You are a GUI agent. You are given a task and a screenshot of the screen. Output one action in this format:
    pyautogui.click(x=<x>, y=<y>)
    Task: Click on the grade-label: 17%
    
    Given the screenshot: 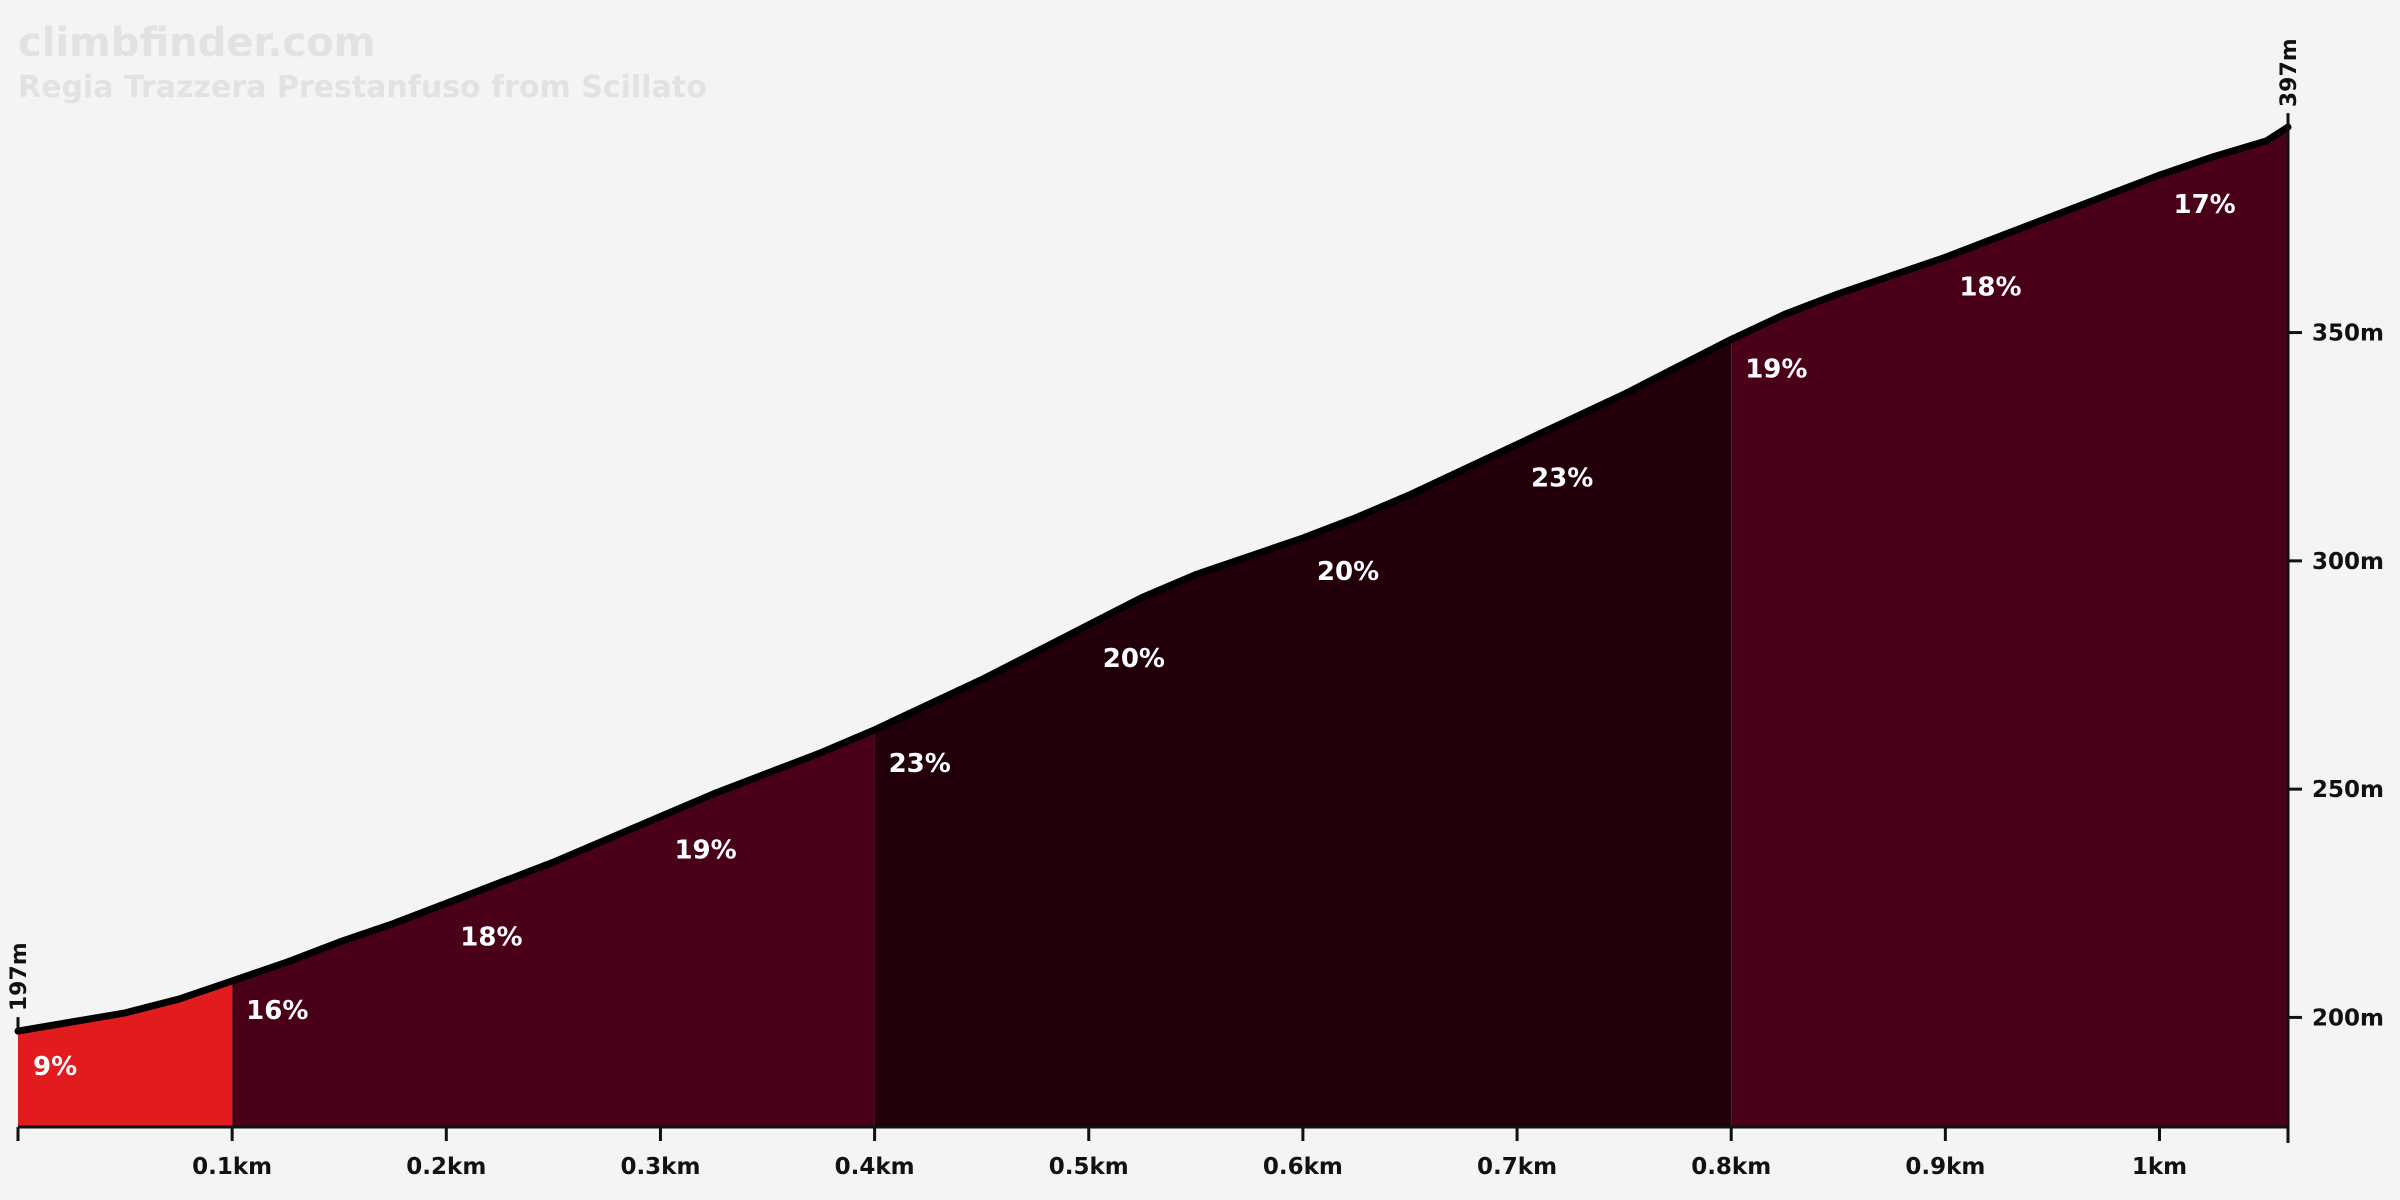 What is the action you would take?
    pyautogui.click(x=2205, y=205)
    